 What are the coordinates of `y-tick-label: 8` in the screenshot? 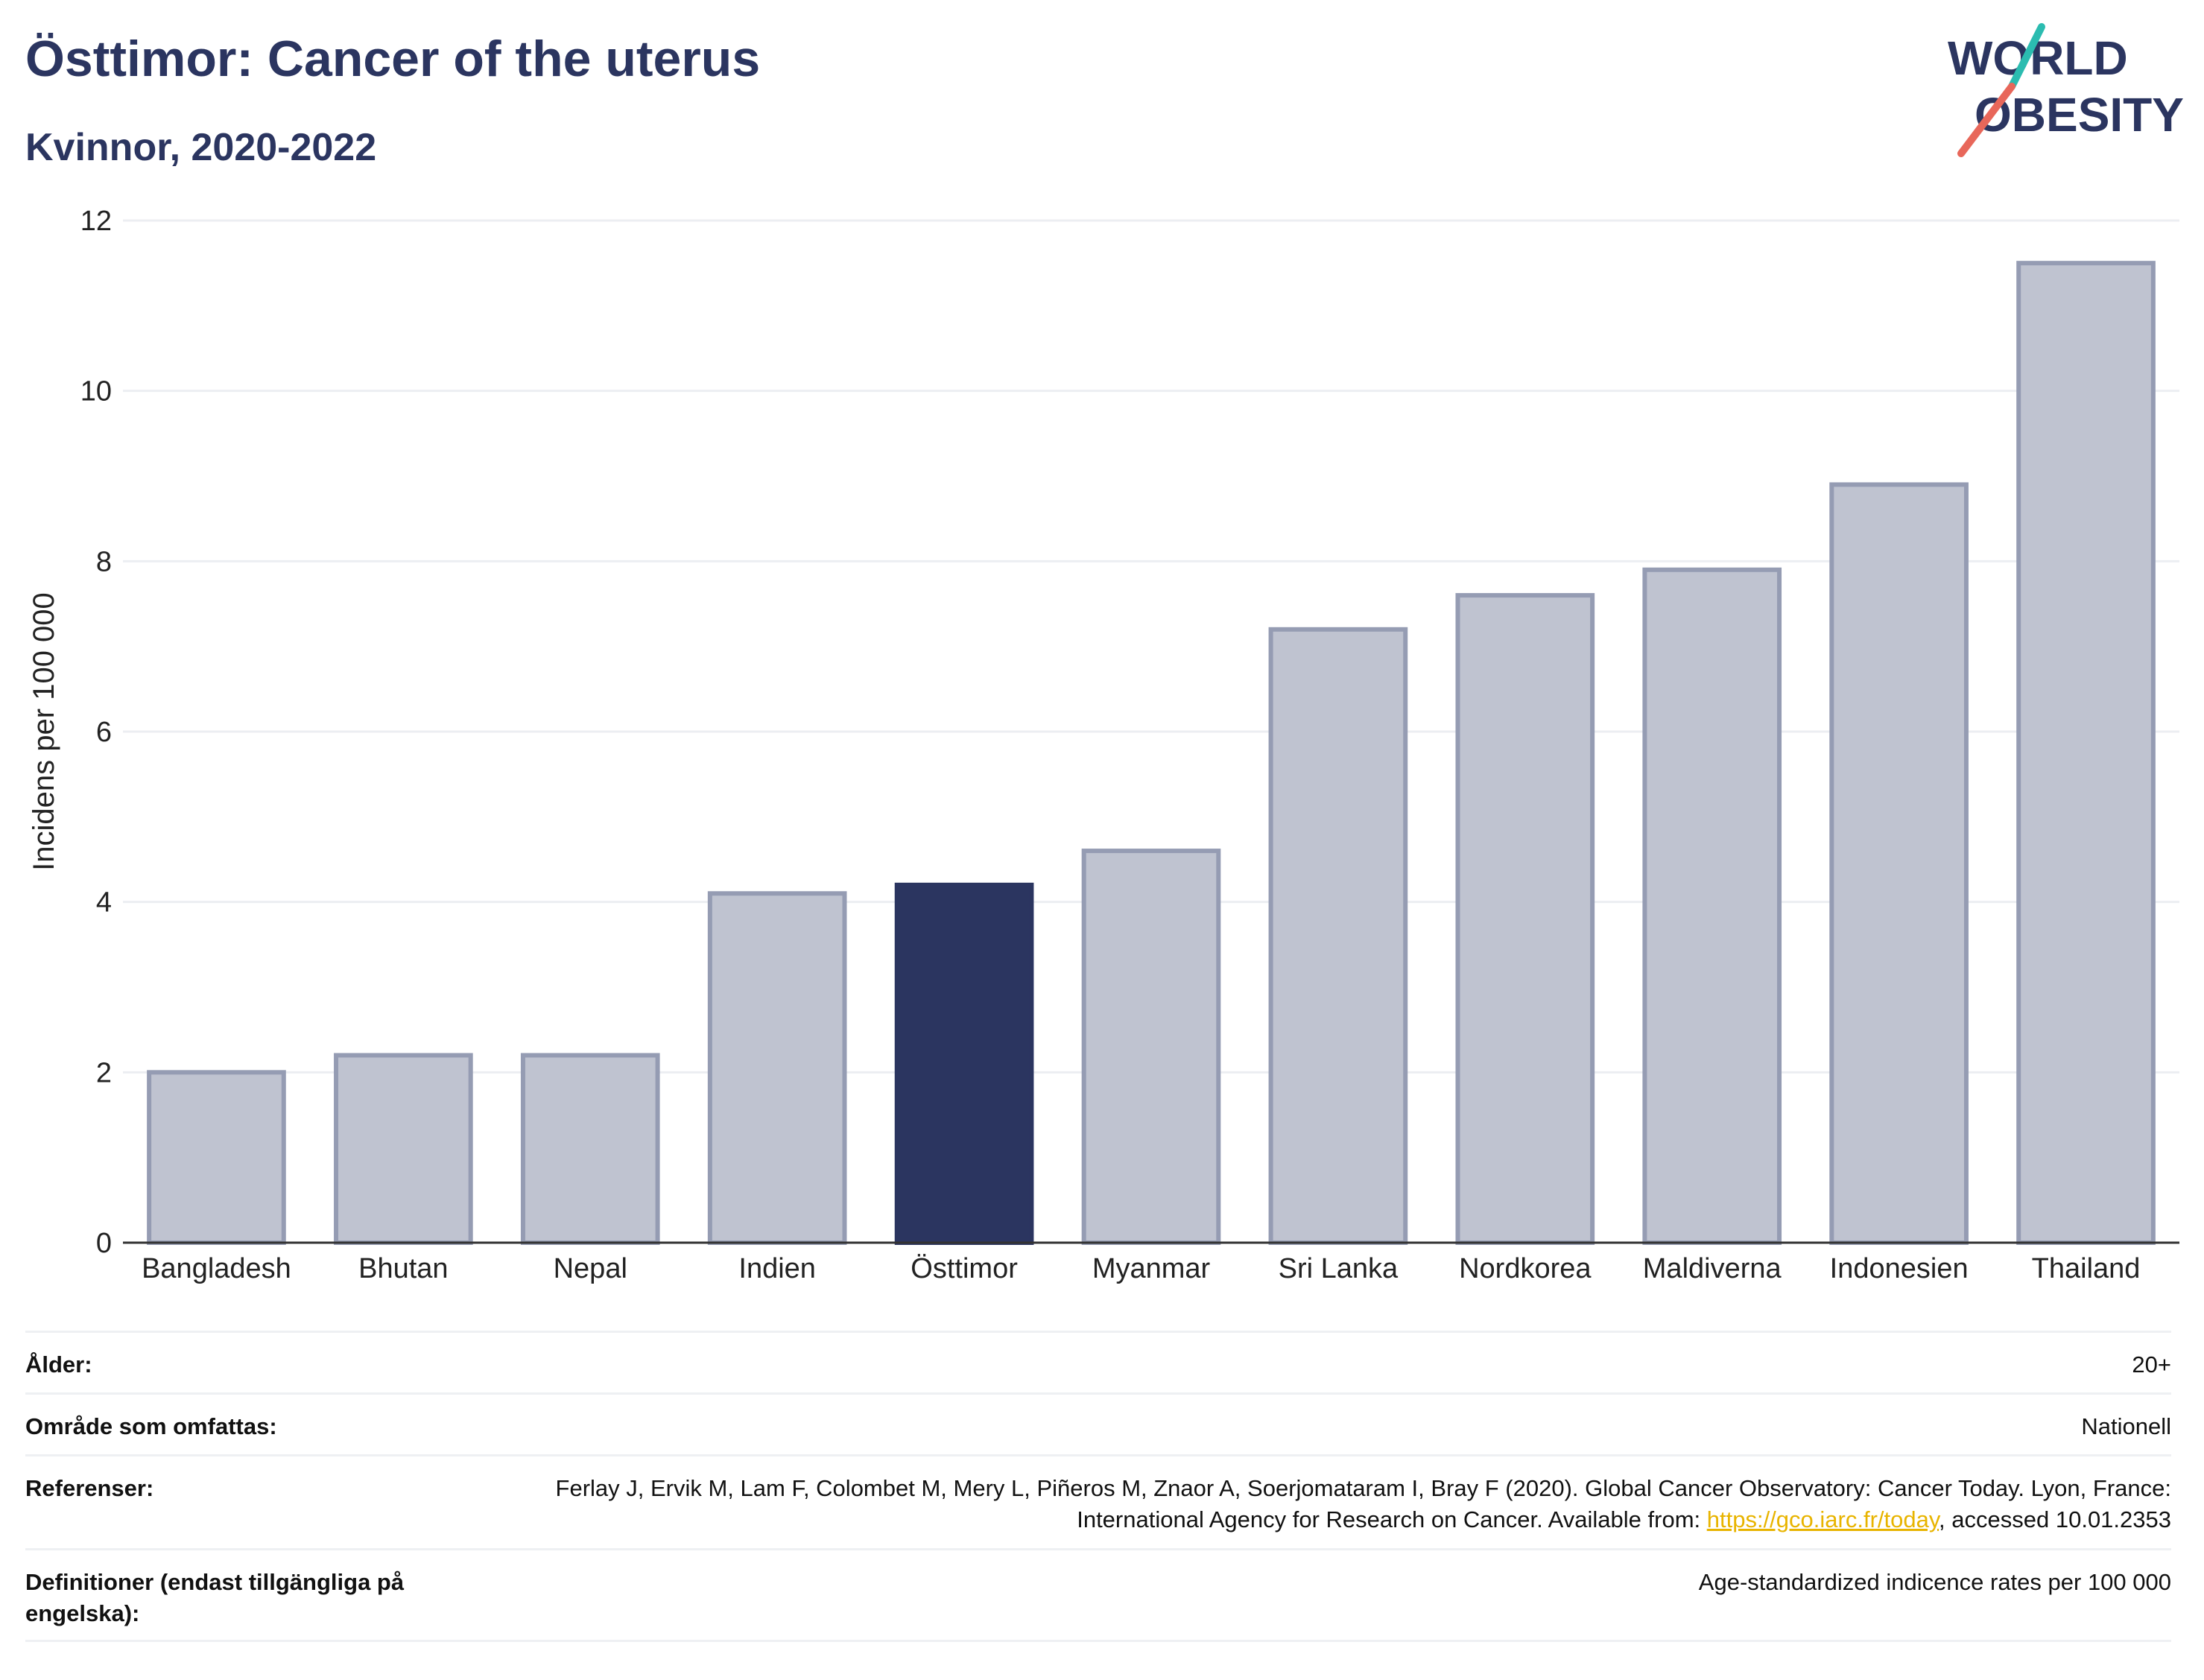 It's located at (104, 561).